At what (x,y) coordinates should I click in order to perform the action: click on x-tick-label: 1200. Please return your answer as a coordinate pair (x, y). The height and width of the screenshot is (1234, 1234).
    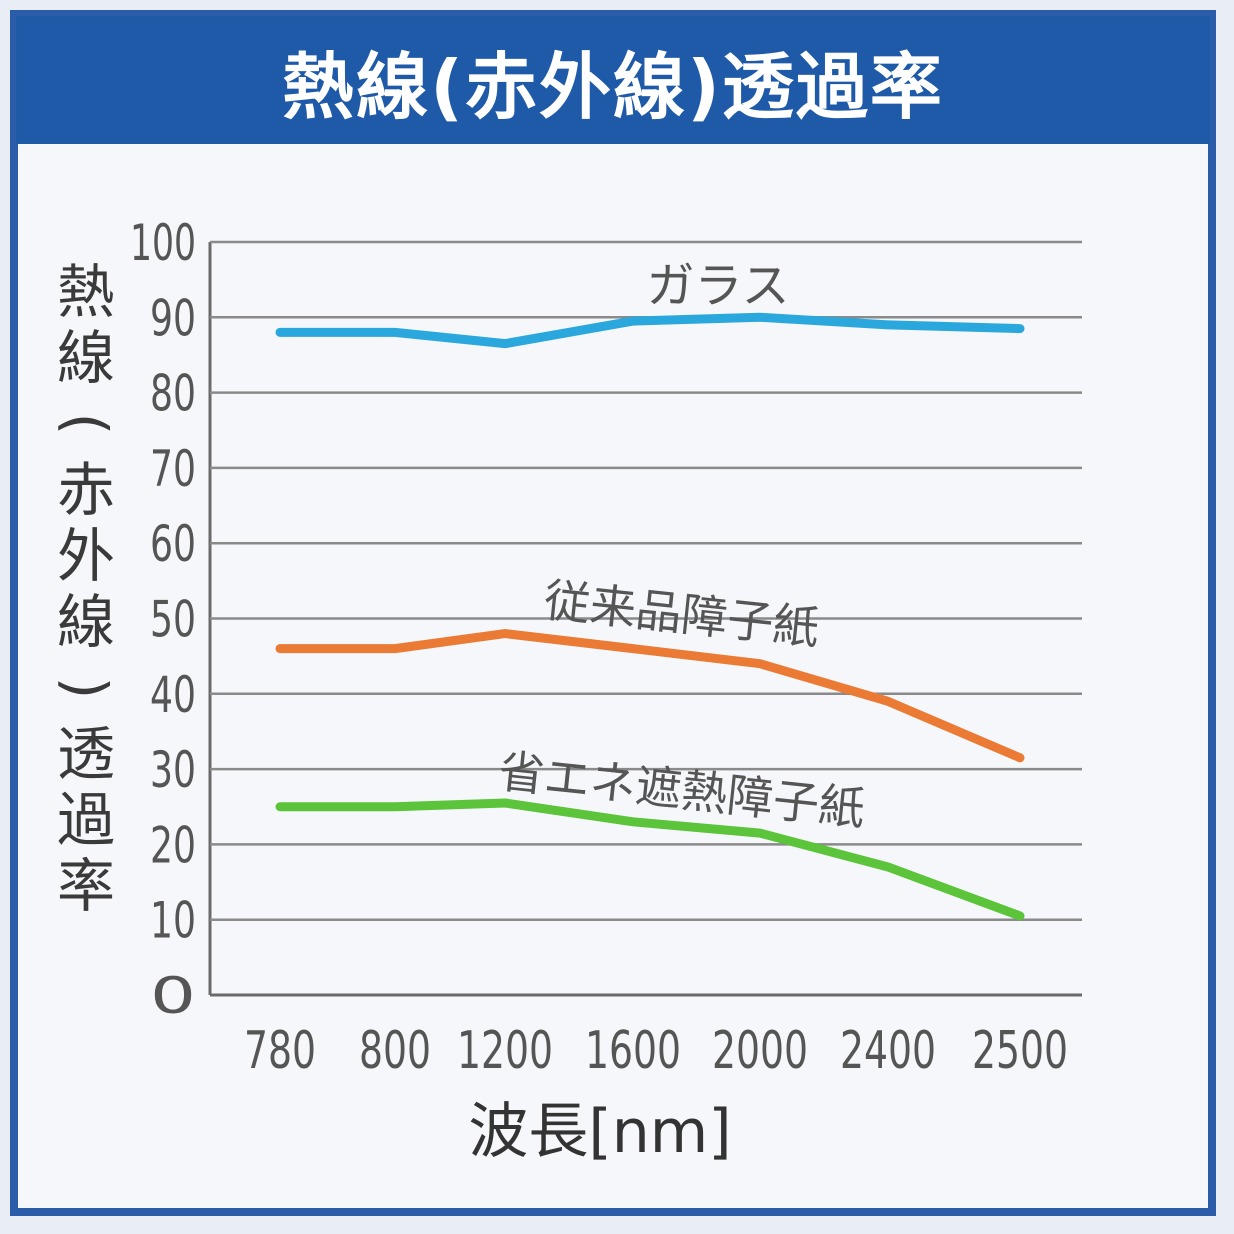
    Looking at the image, I should click on (505, 1051).